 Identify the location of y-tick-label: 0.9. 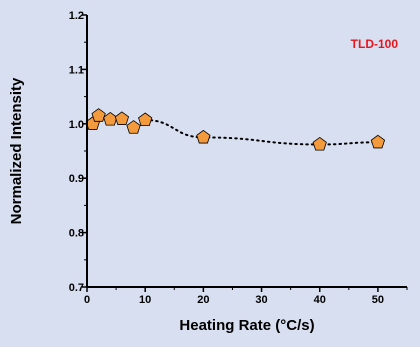
(76, 179).